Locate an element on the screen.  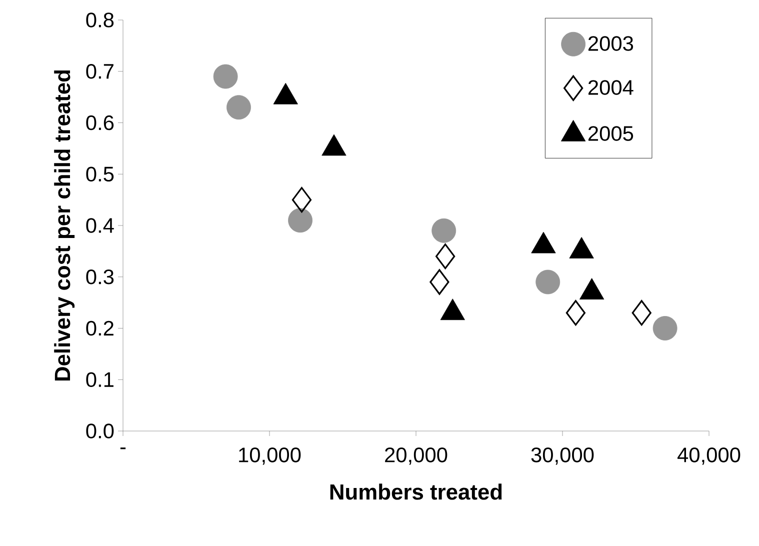
x-axis-title: Numbers treated is located at coordinates (416, 492).